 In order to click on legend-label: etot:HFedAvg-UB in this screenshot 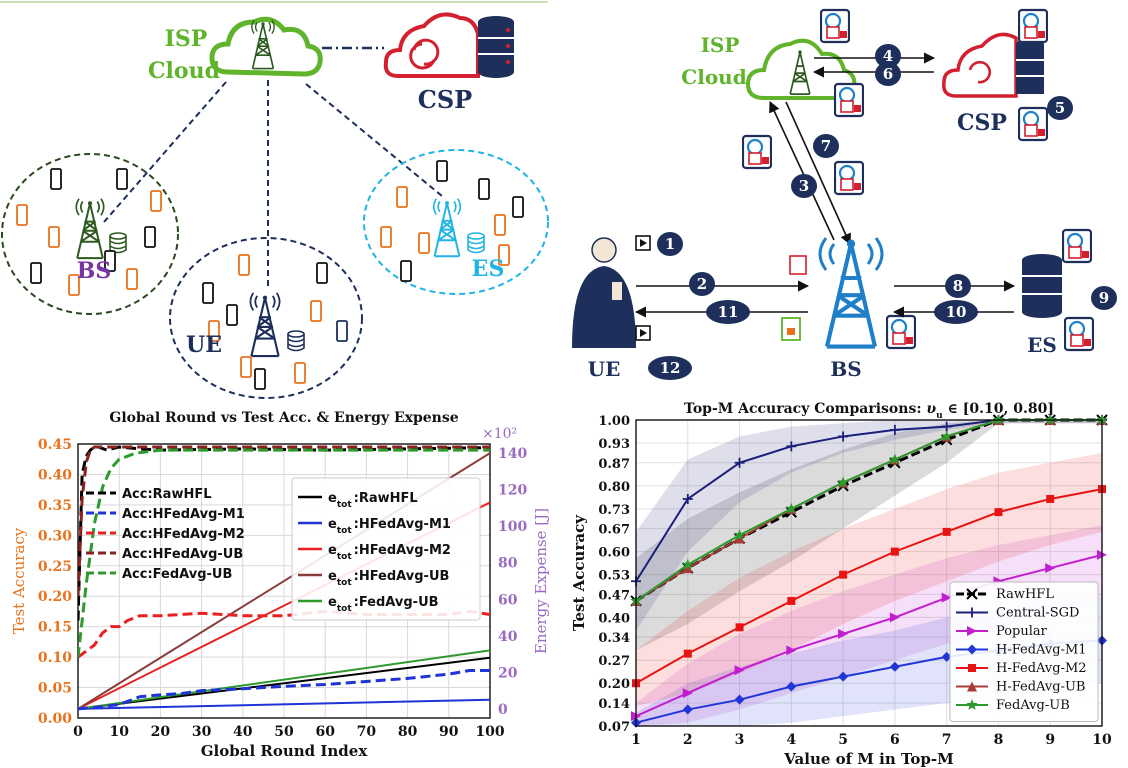, I will do `click(388, 578)`.